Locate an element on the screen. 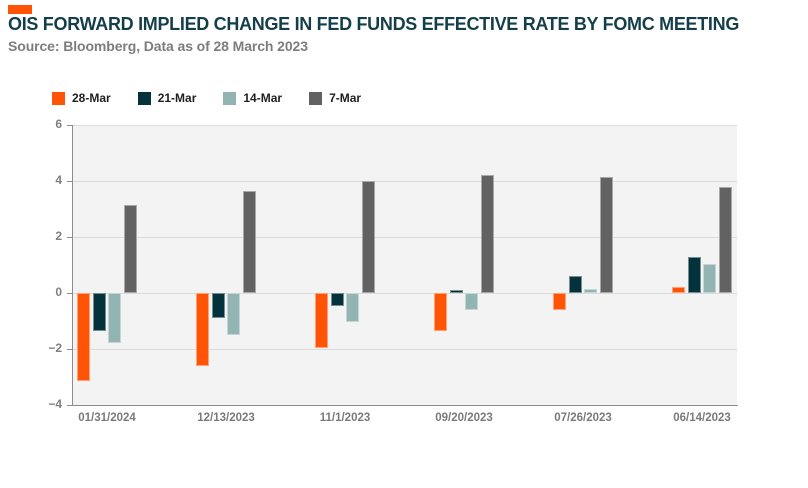 The image size is (808, 488). accent-bar is located at coordinates (20, 9).